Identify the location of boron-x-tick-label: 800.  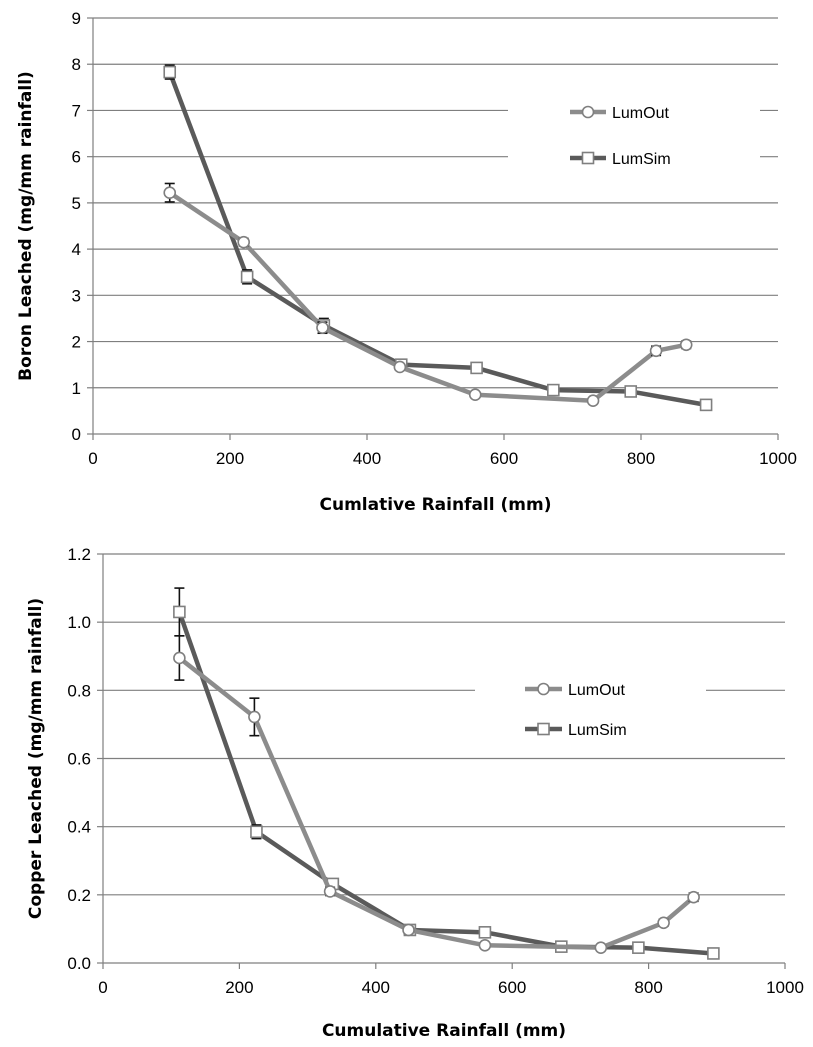
(641, 458).